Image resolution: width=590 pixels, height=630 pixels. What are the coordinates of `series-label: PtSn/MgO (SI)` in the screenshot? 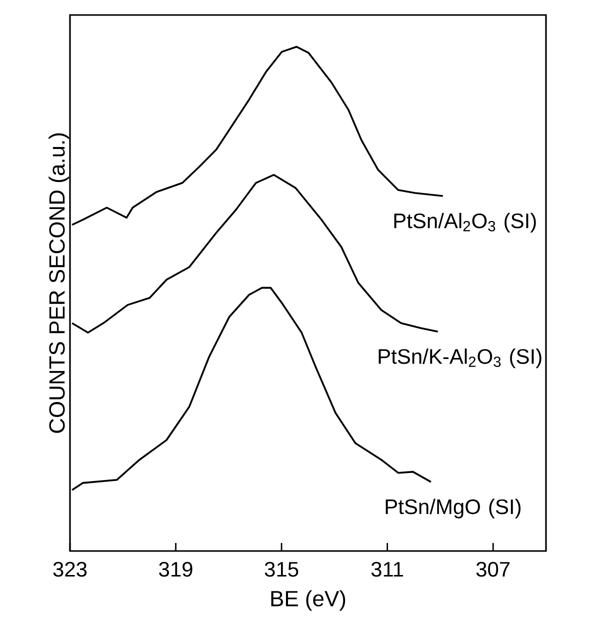 It's located at (453, 508).